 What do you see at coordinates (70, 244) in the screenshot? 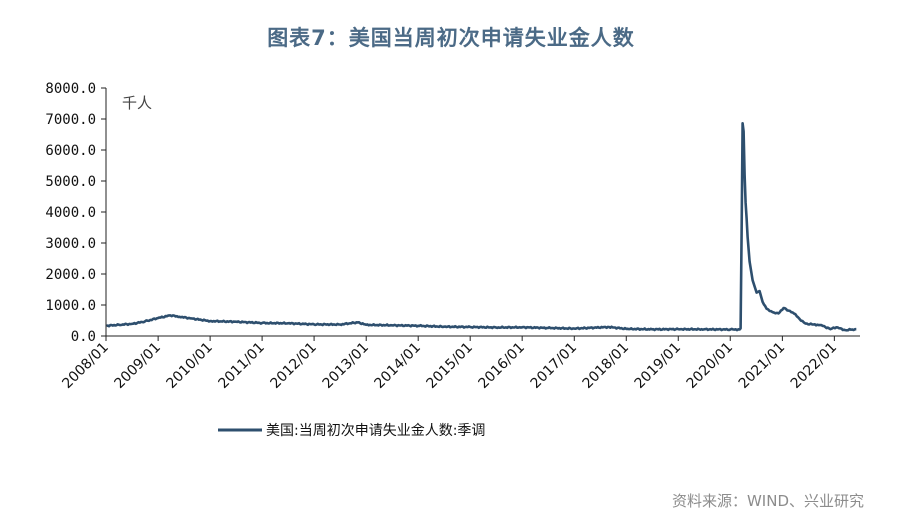
I see `y-tick-label: 3000.0` at bounding box center [70, 244].